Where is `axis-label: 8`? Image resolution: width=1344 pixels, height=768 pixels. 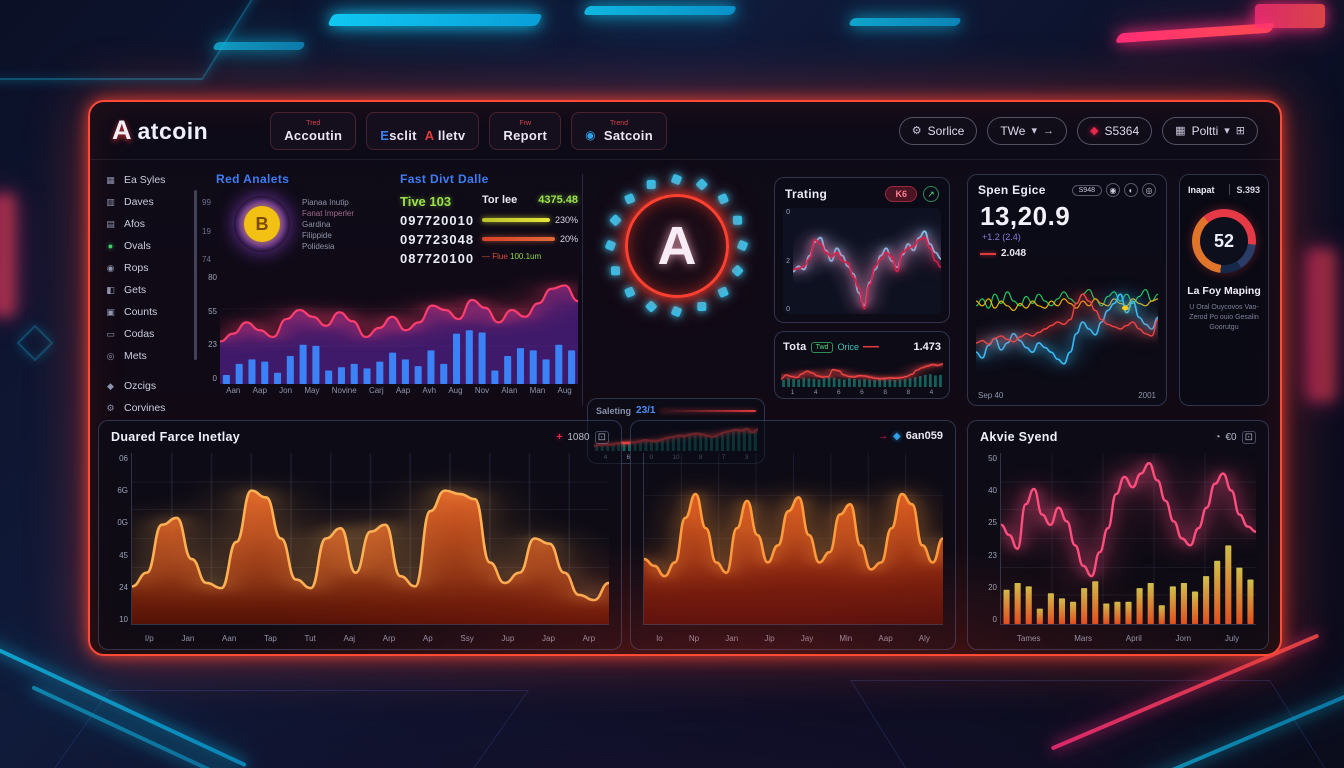
axis-label: 8 is located at coordinates (908, 392).